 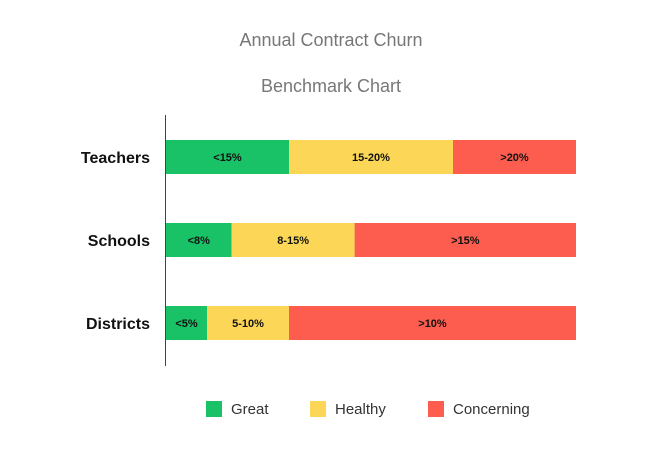 What do you see at coordinates (330, 40) in the screenshot?
I see `chart-title: Annual Contract Churn` at bounding box center [330, 40].